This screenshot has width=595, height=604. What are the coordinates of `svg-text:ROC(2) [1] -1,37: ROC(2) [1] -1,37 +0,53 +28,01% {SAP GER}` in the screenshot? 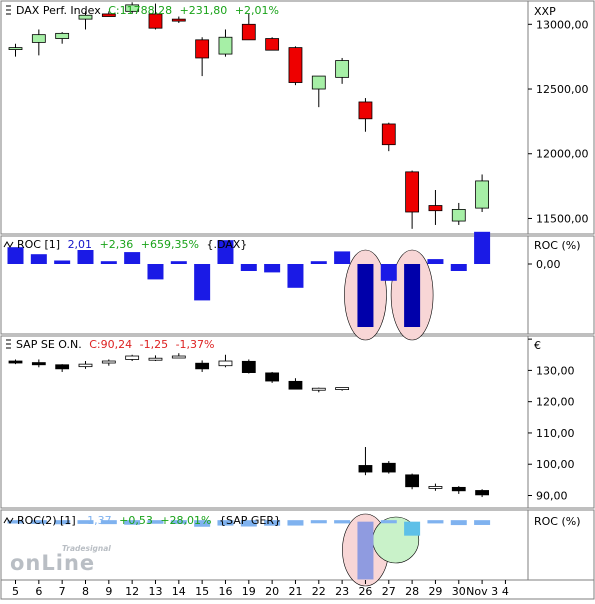 It's located at (149, 520).